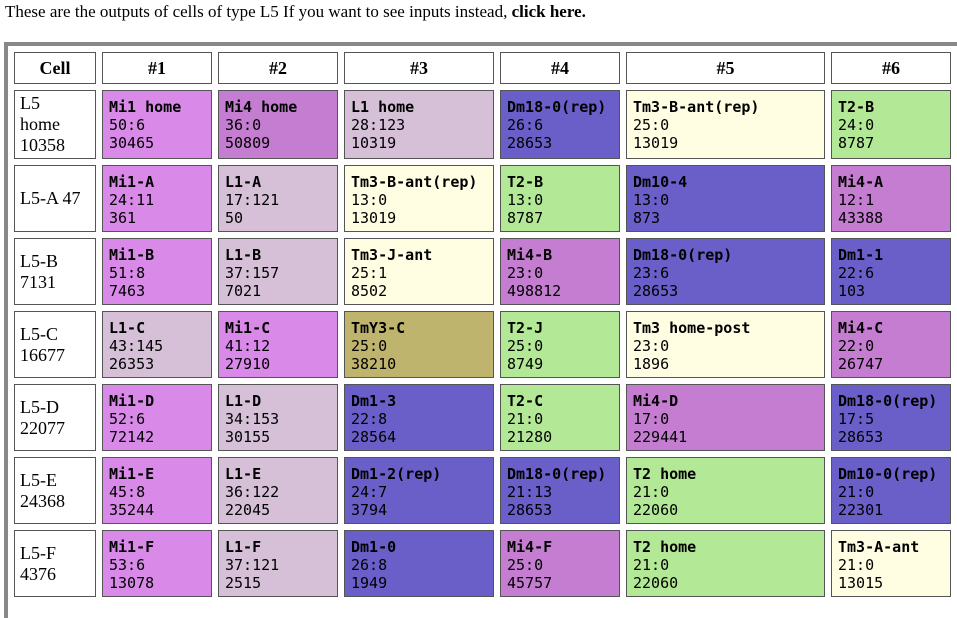 This screenshot has width=957, height=618. What do you see at coordinates (243, 125) in the screenshot?
I see `synapse-count: 36:0` at bounding box center [243, 125].